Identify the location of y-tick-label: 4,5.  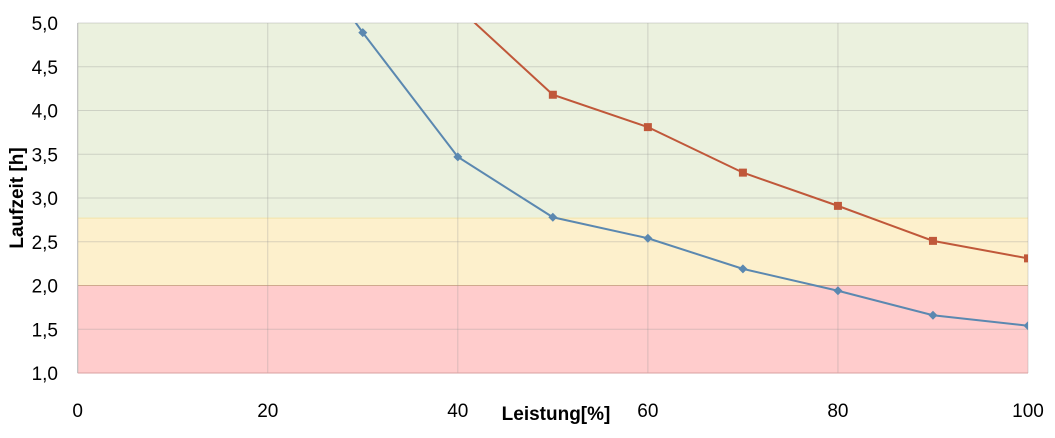
(45, 68).